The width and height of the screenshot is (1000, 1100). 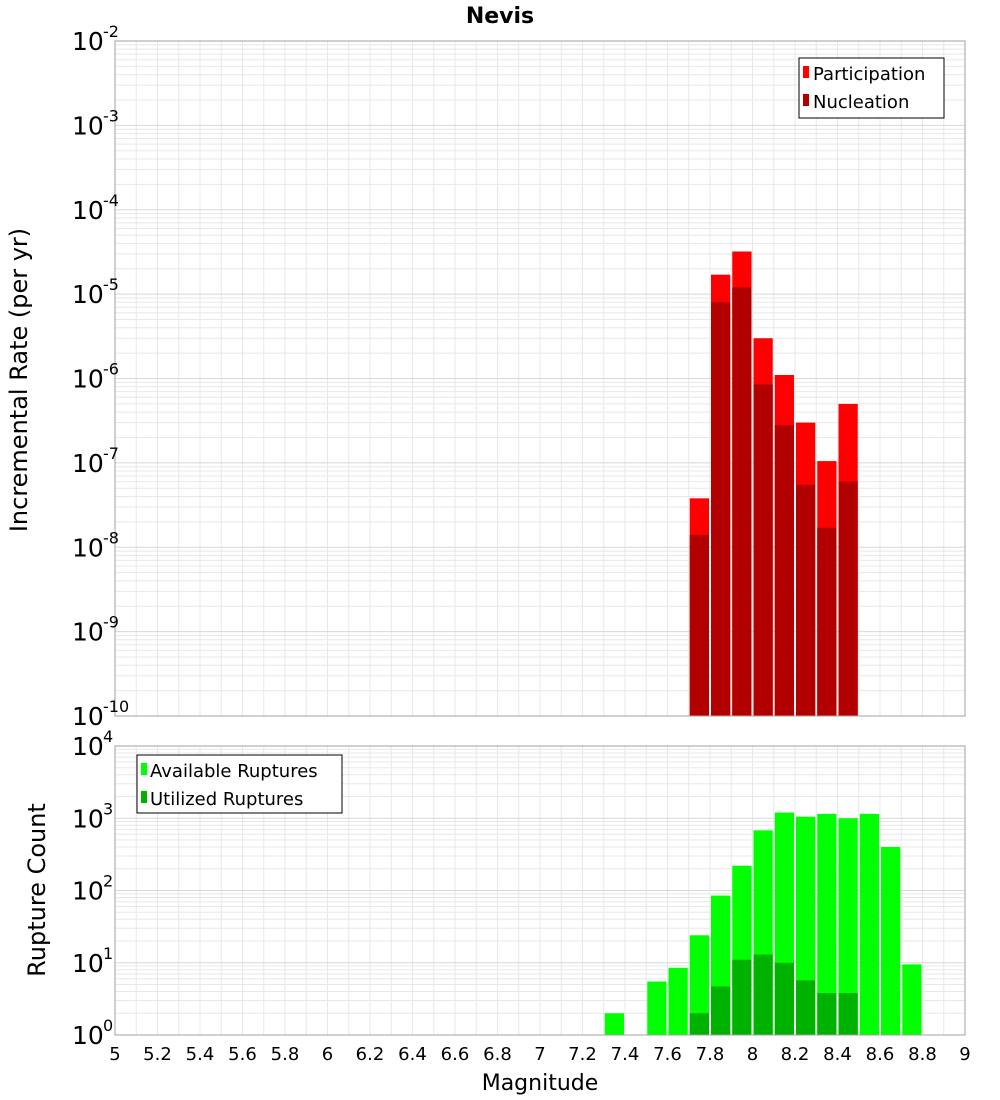 I want to click on x-tick-label: 6, so click(x=327, y=1054).